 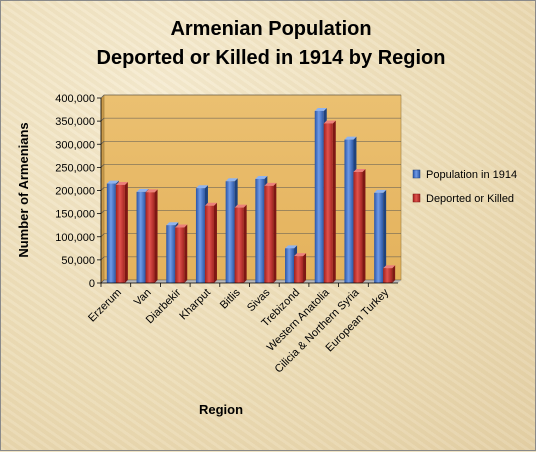 What do you see at coordinates (143, 298) in the screenshot?
I see `x-tick-label: Van` at bounding box center [143, 298].